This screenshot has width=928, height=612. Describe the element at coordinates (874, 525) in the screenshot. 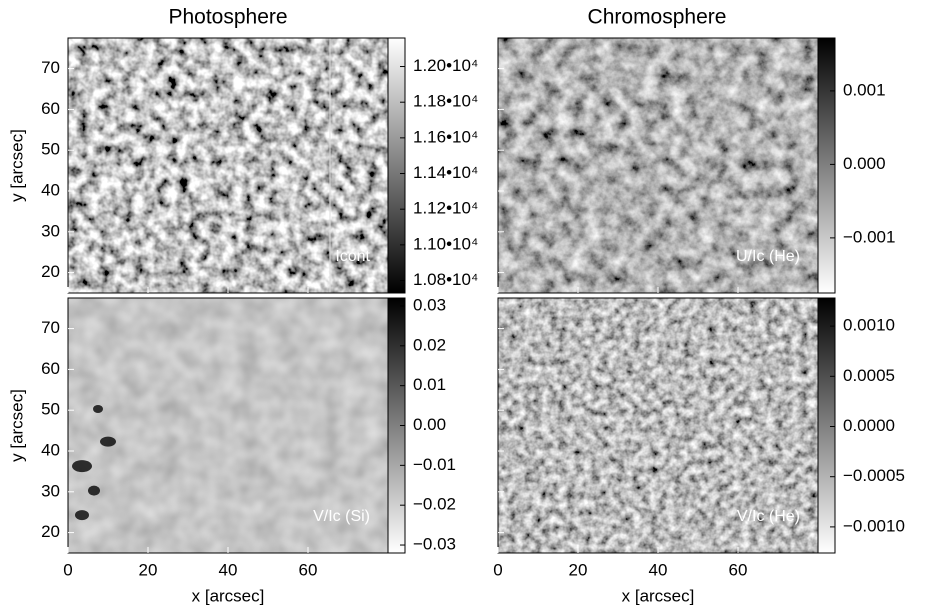

I see `colorbar-tick-label: −0.0010` at that location.